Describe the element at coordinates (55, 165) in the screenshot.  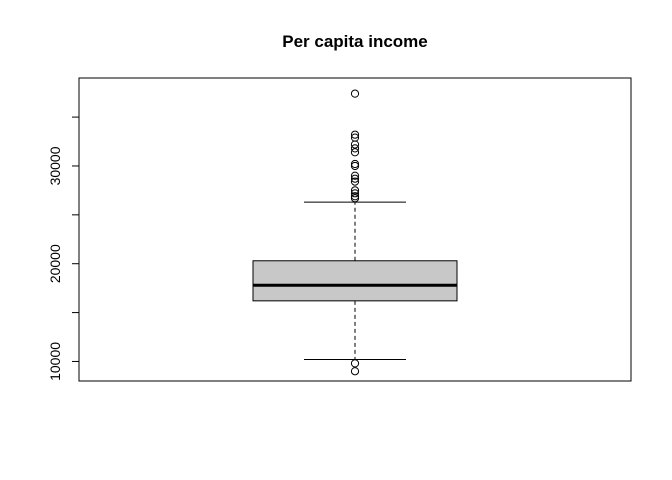
I see `y-tick-label: 30000` at that location.